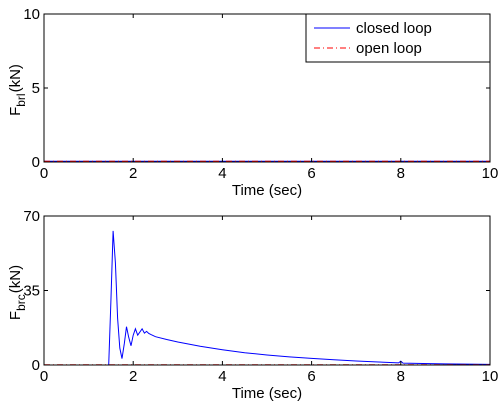 The height and width of the screenshot is (407, 504). I want to click on top-x-tick-label: 6, so click(311, 173).